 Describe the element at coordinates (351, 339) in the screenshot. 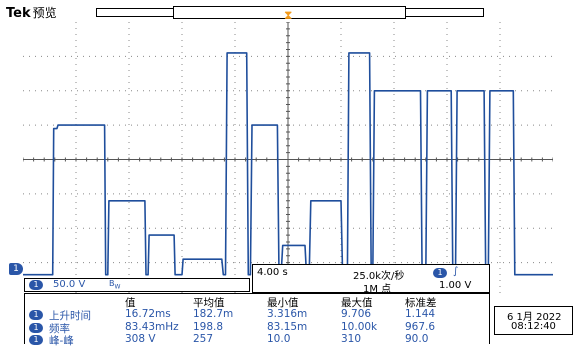

I see `row-max: 310` at that location.